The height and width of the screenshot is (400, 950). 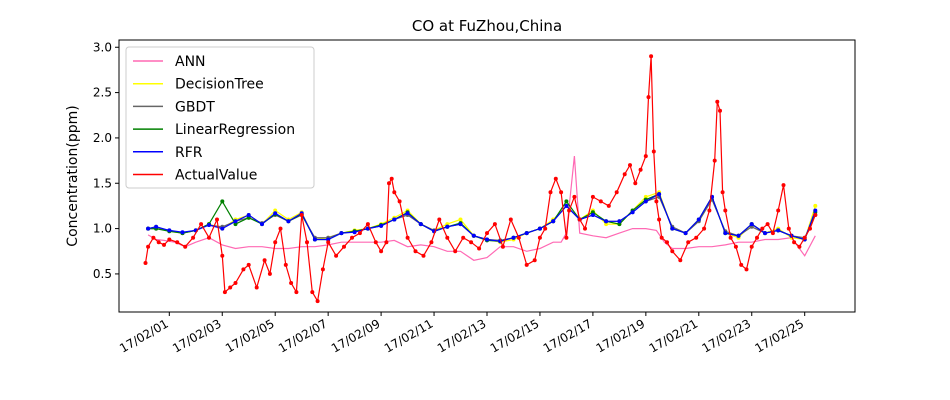 What do you see at coordinates (102, 93) in the screenshot?
I see `y-tick-label: 2.5` at bounding box center [102, 93].